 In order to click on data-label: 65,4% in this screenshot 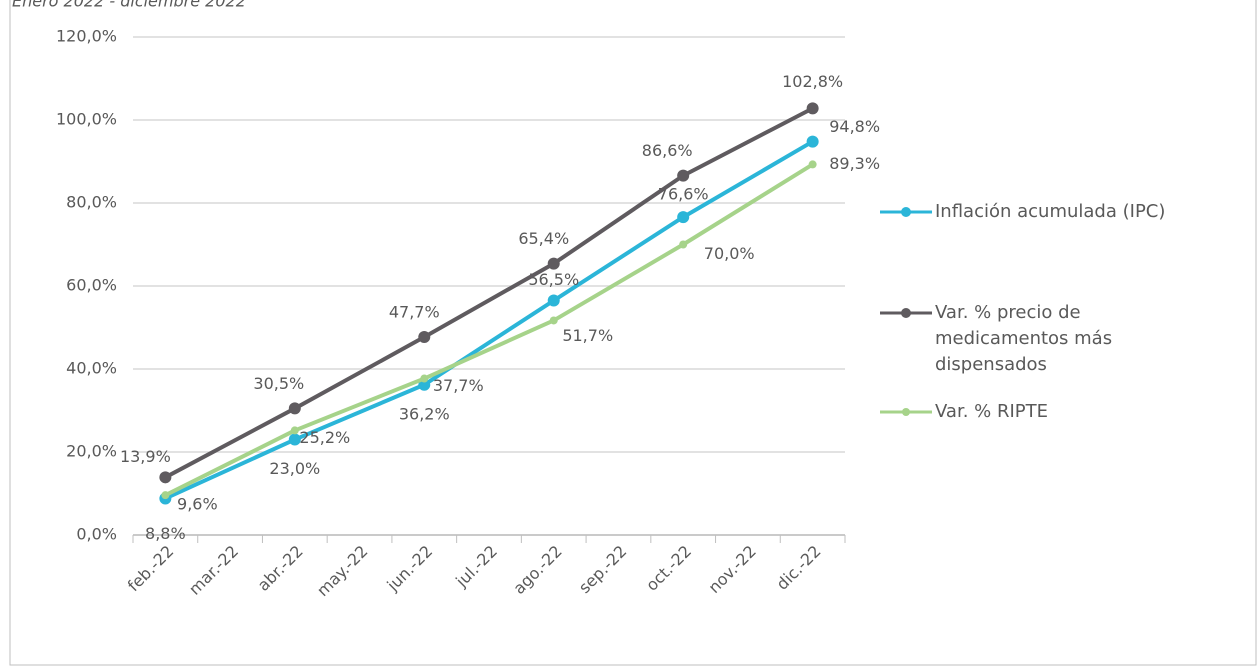, I will do `click(543, 238)`.